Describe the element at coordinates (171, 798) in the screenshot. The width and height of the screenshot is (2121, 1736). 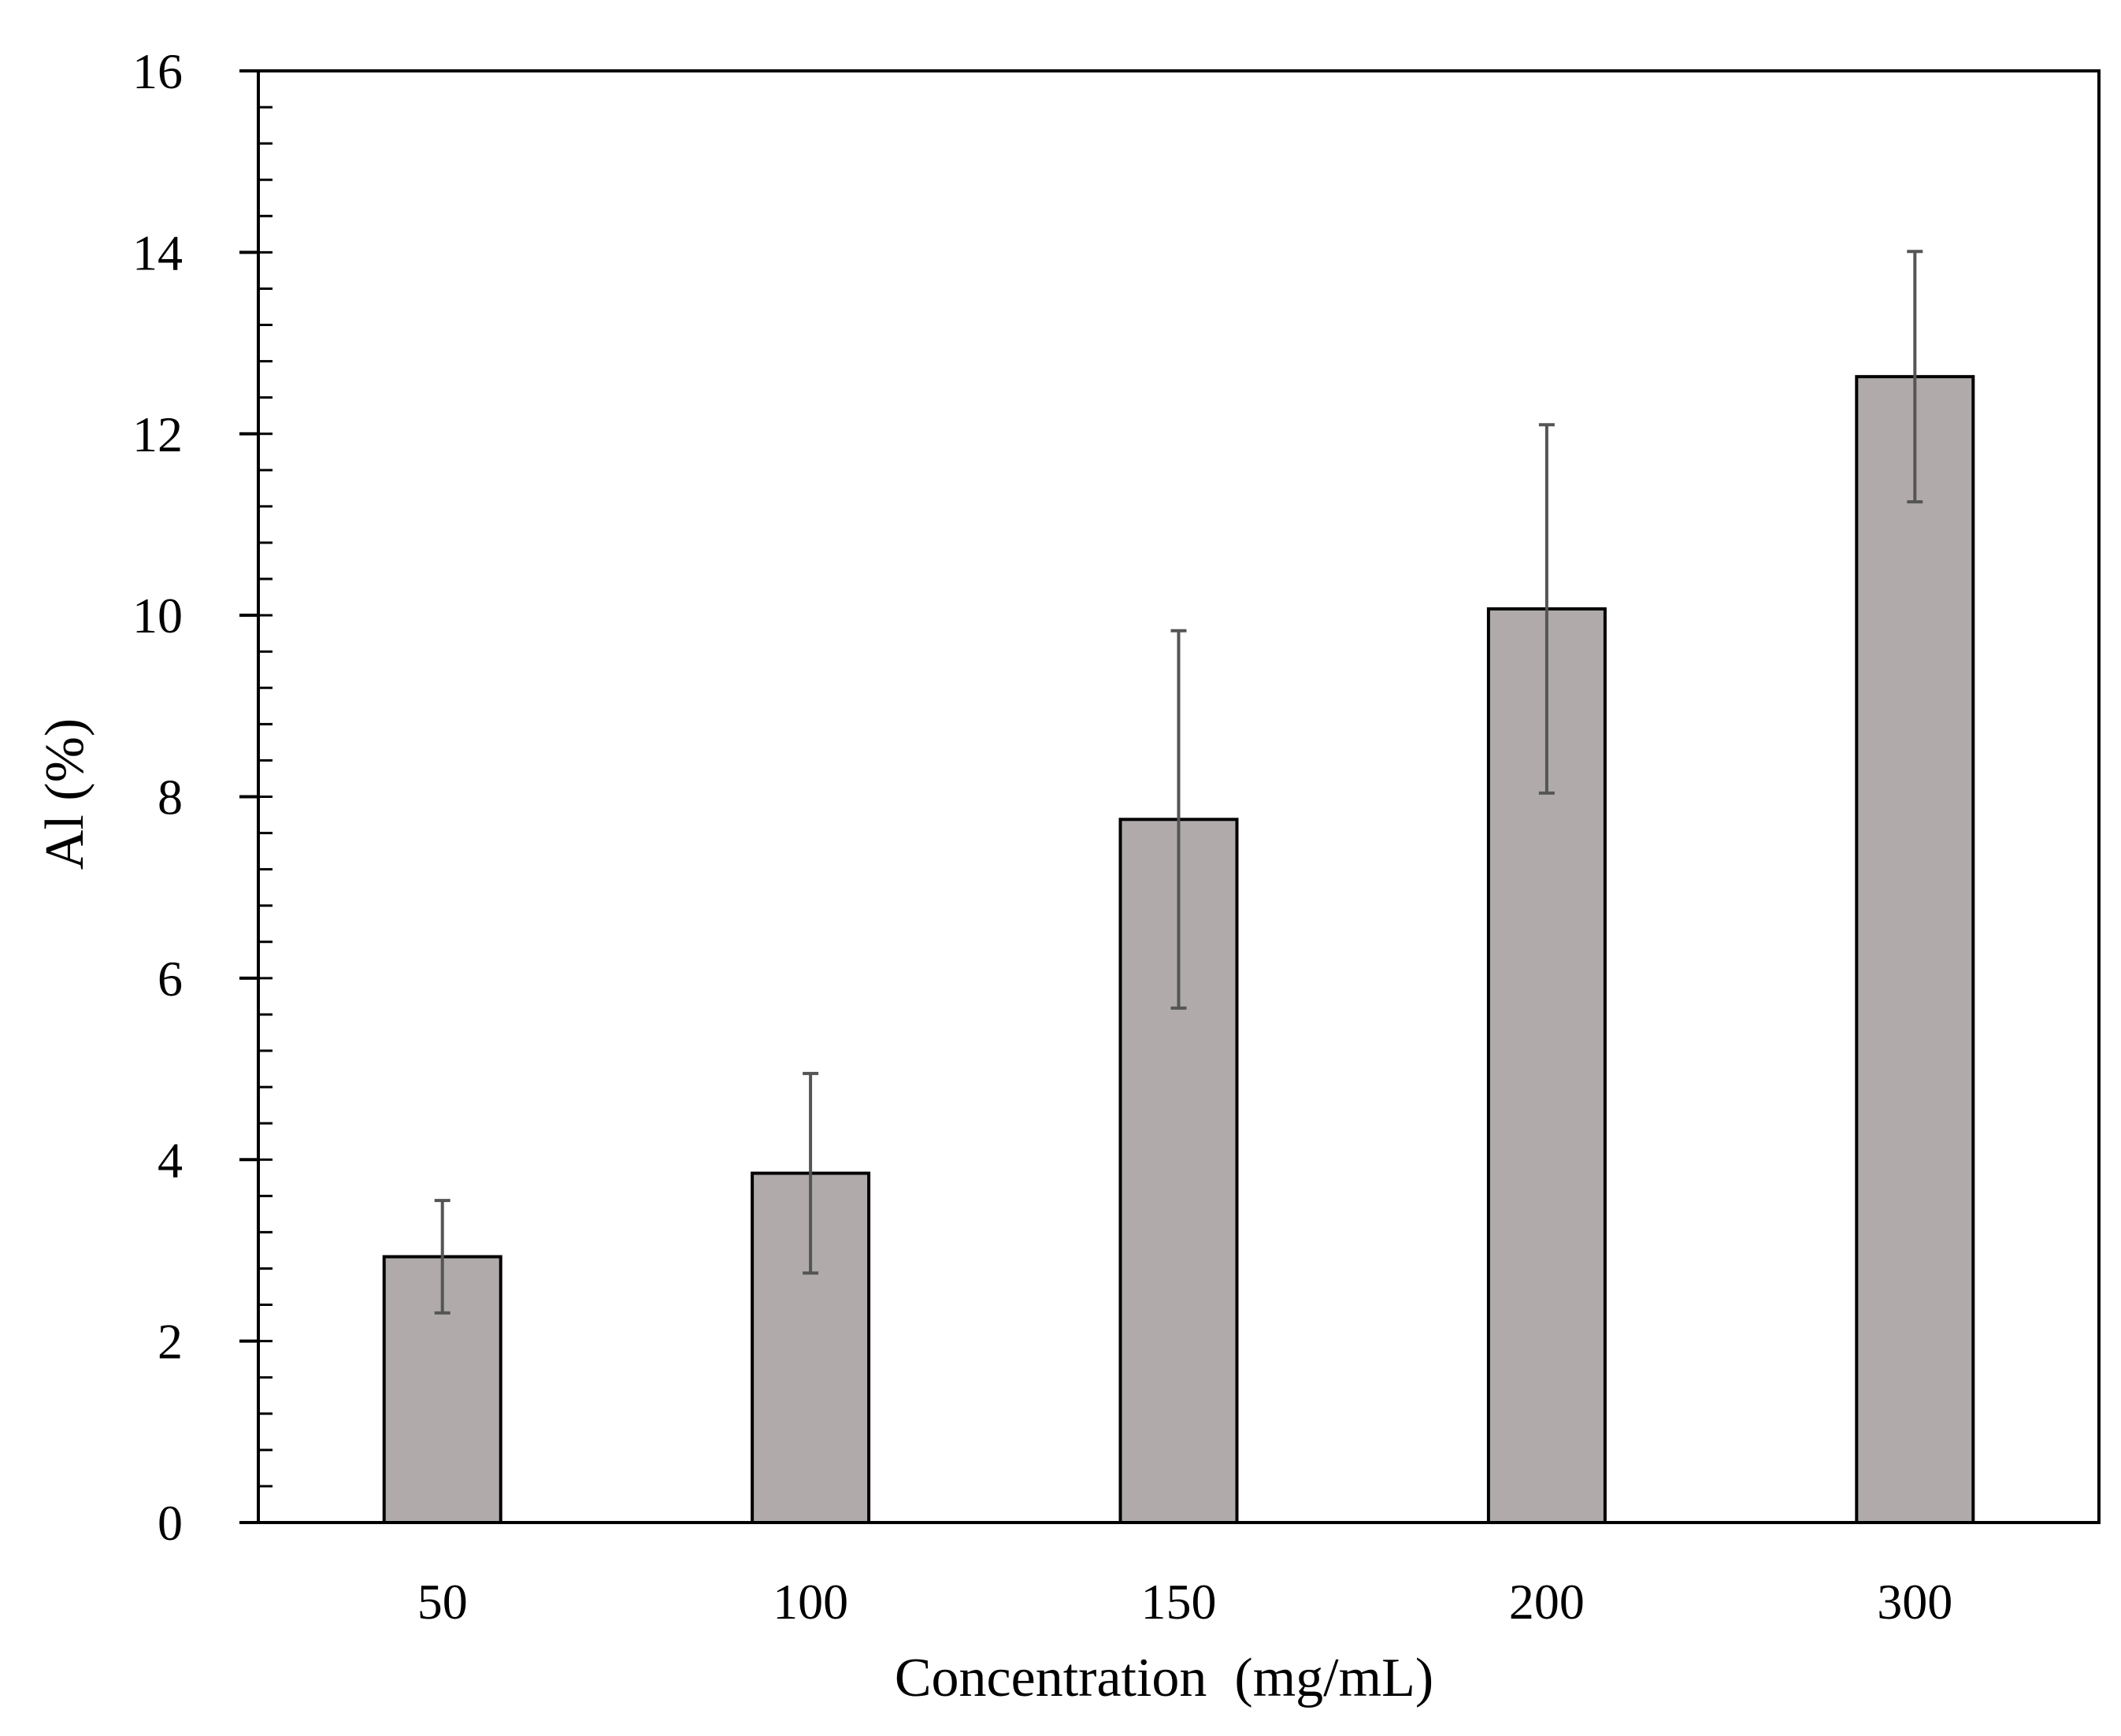
I see `y-tick-label-8: 8` at that location.